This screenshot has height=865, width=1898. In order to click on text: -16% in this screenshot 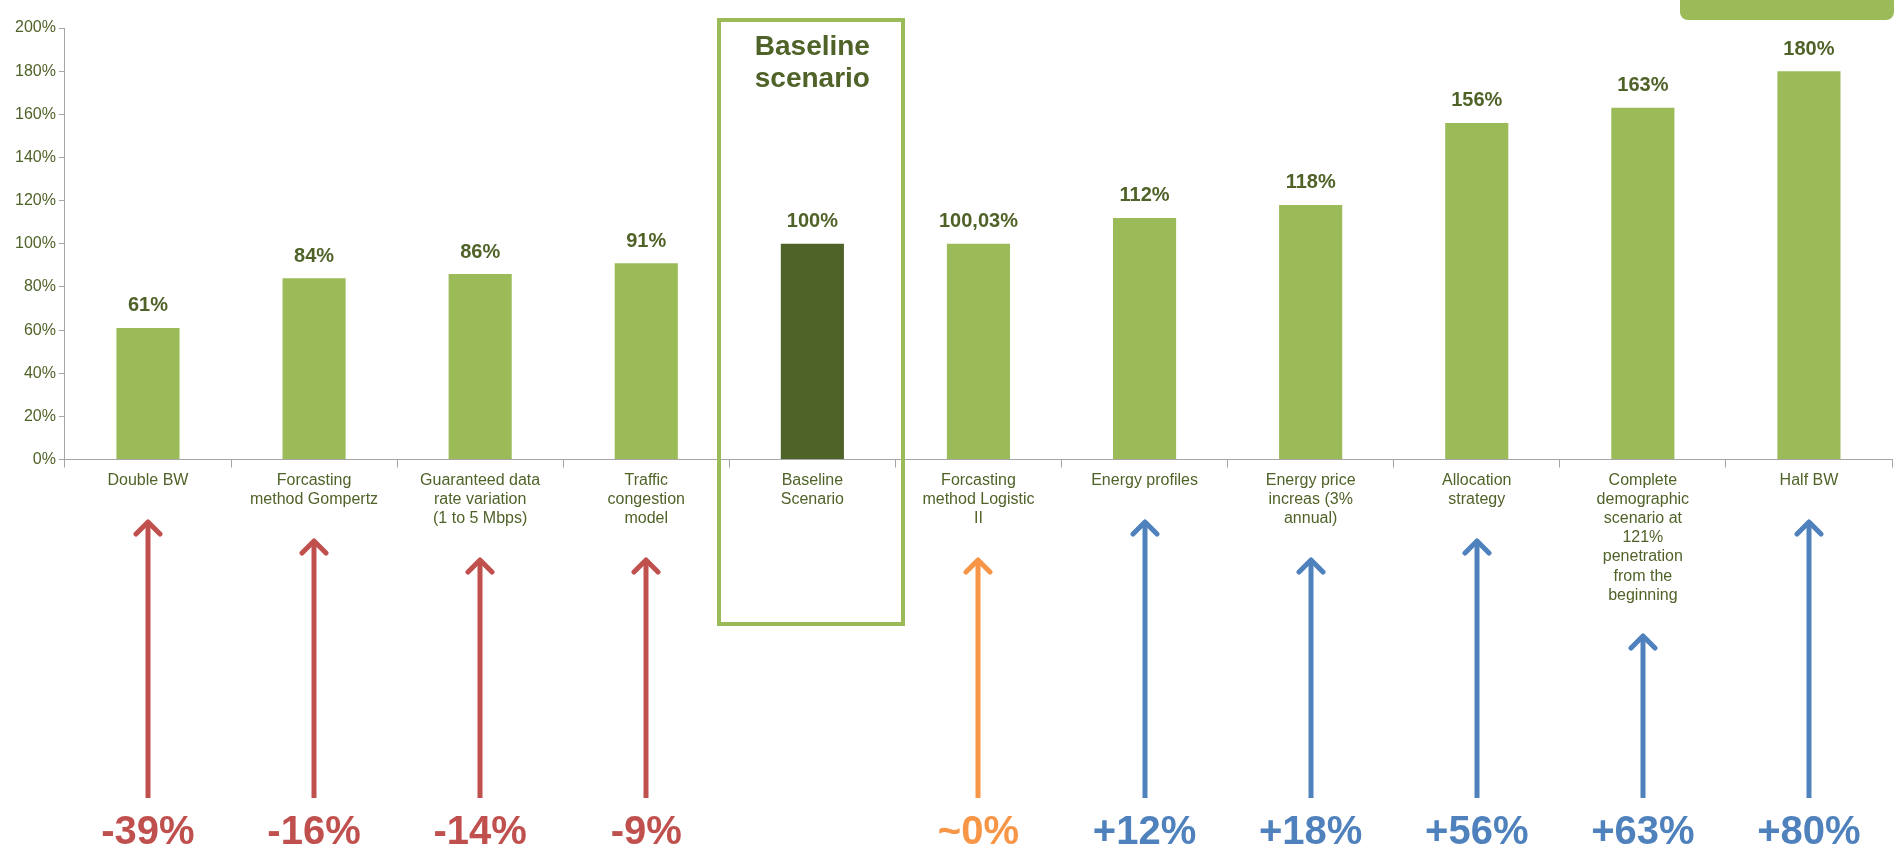, I will do `click(314, 830)`.